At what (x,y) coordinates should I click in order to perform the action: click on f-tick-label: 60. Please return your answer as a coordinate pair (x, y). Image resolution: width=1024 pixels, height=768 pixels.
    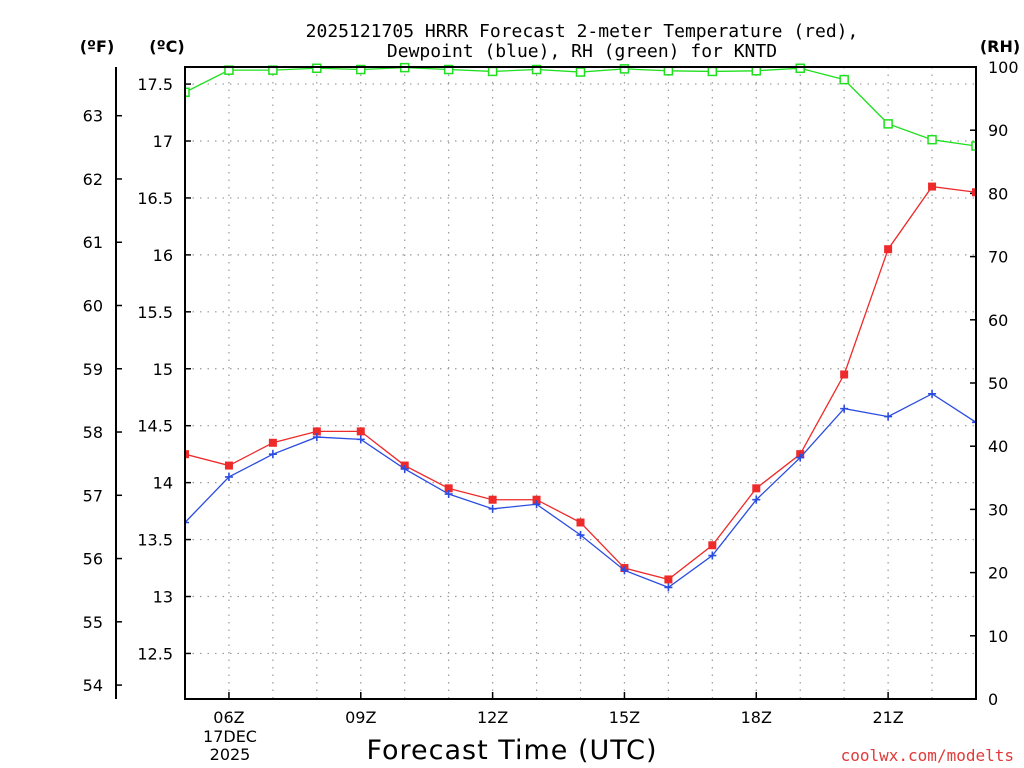
    Looking at the image, I should click on (93, 306).